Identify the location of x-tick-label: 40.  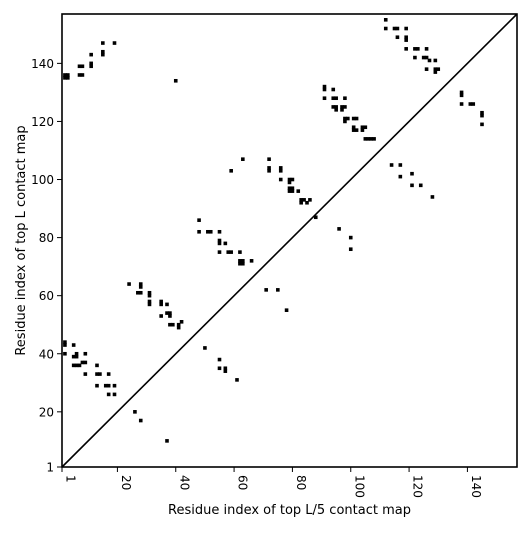
(184, 482).